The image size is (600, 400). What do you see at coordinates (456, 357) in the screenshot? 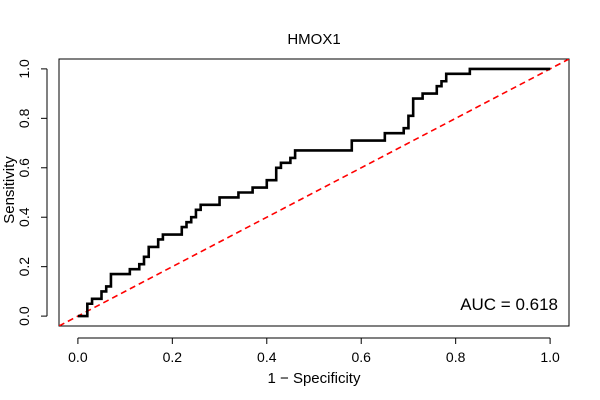
I see `x-tick-label: 0.8` at bounding box center [456, 357].